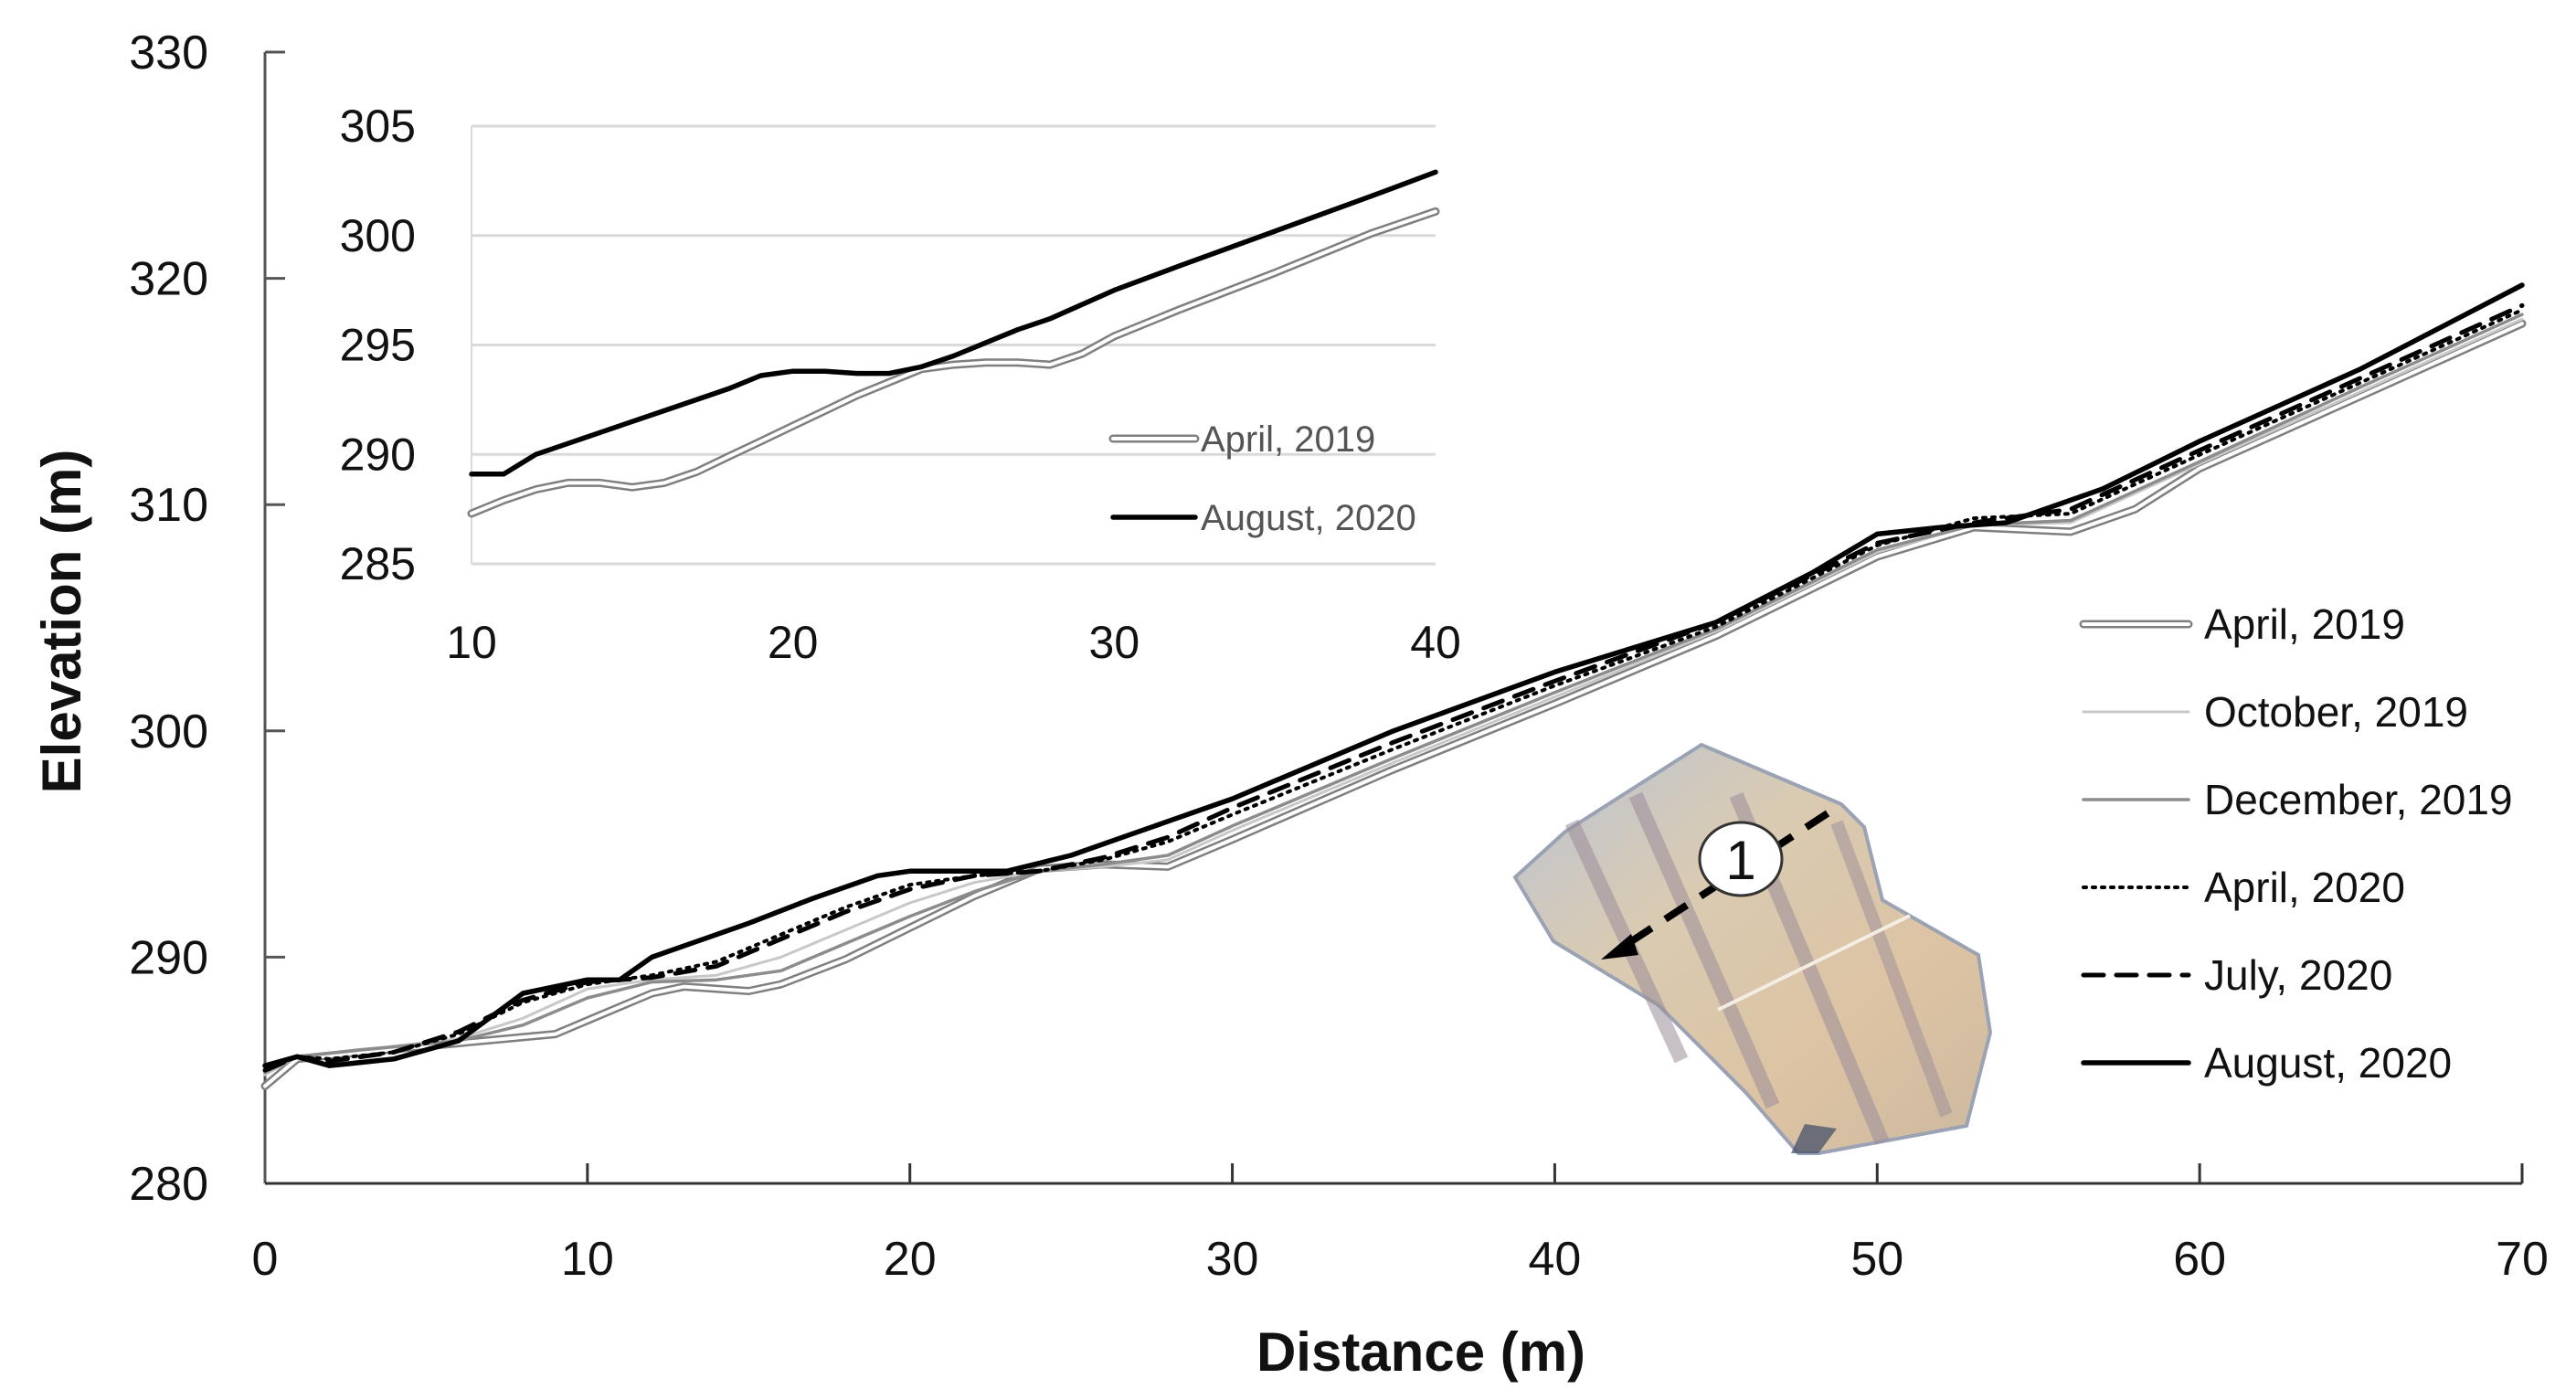 The width and height of the screenshot is (2576, 1400). Describe the element at coordinates (265, 1259) in the screenshot. I see `x-tick-label: 0` at that location.